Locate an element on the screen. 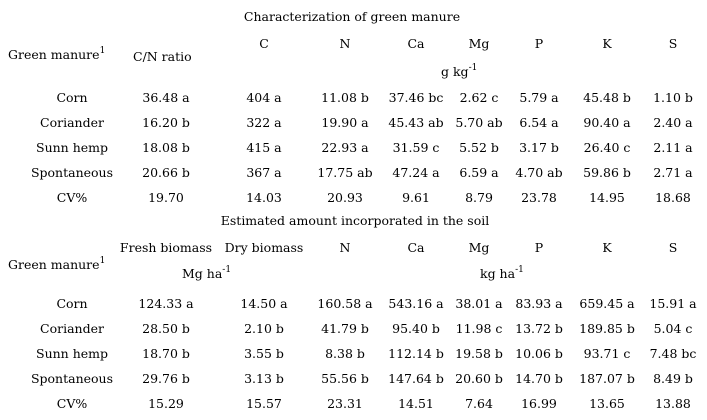 The height and width of the screenshot is (420, 707). table-cell: 8.49 b is located at coordinates (673, 378).